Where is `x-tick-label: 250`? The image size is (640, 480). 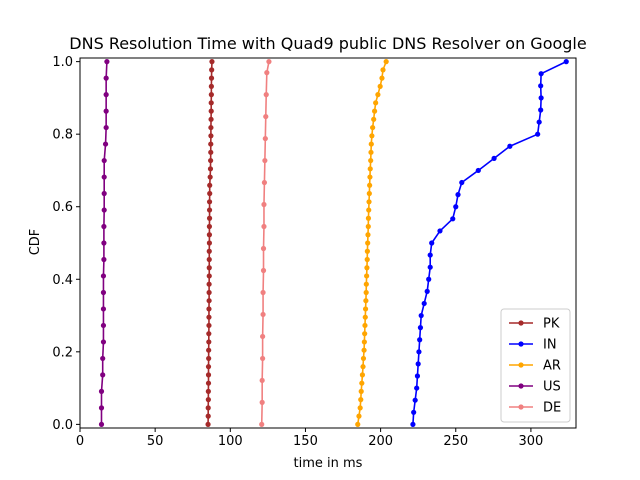 x-tick-label: 250 is located at coordinates (455, 441).